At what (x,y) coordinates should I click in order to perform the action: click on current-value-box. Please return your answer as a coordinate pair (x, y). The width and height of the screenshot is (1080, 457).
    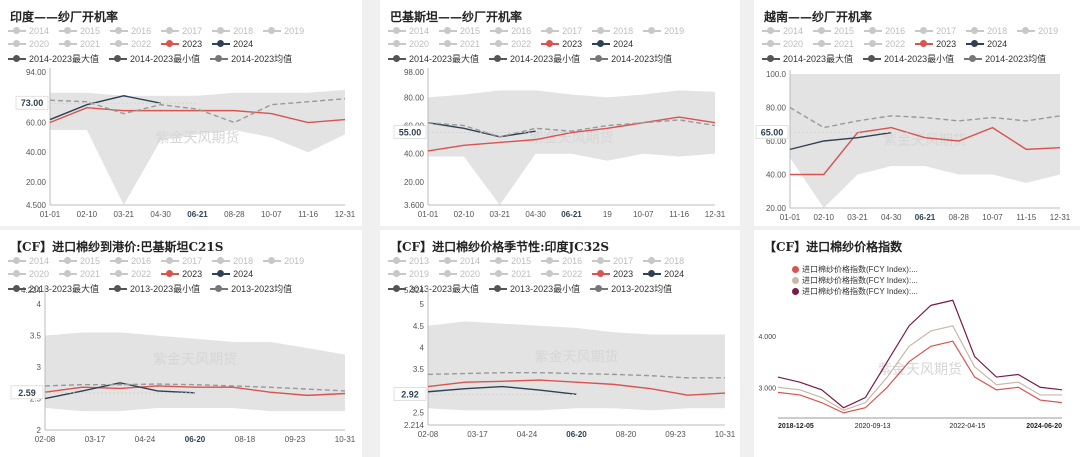
    Looking at the image, I should click on (410, 132).